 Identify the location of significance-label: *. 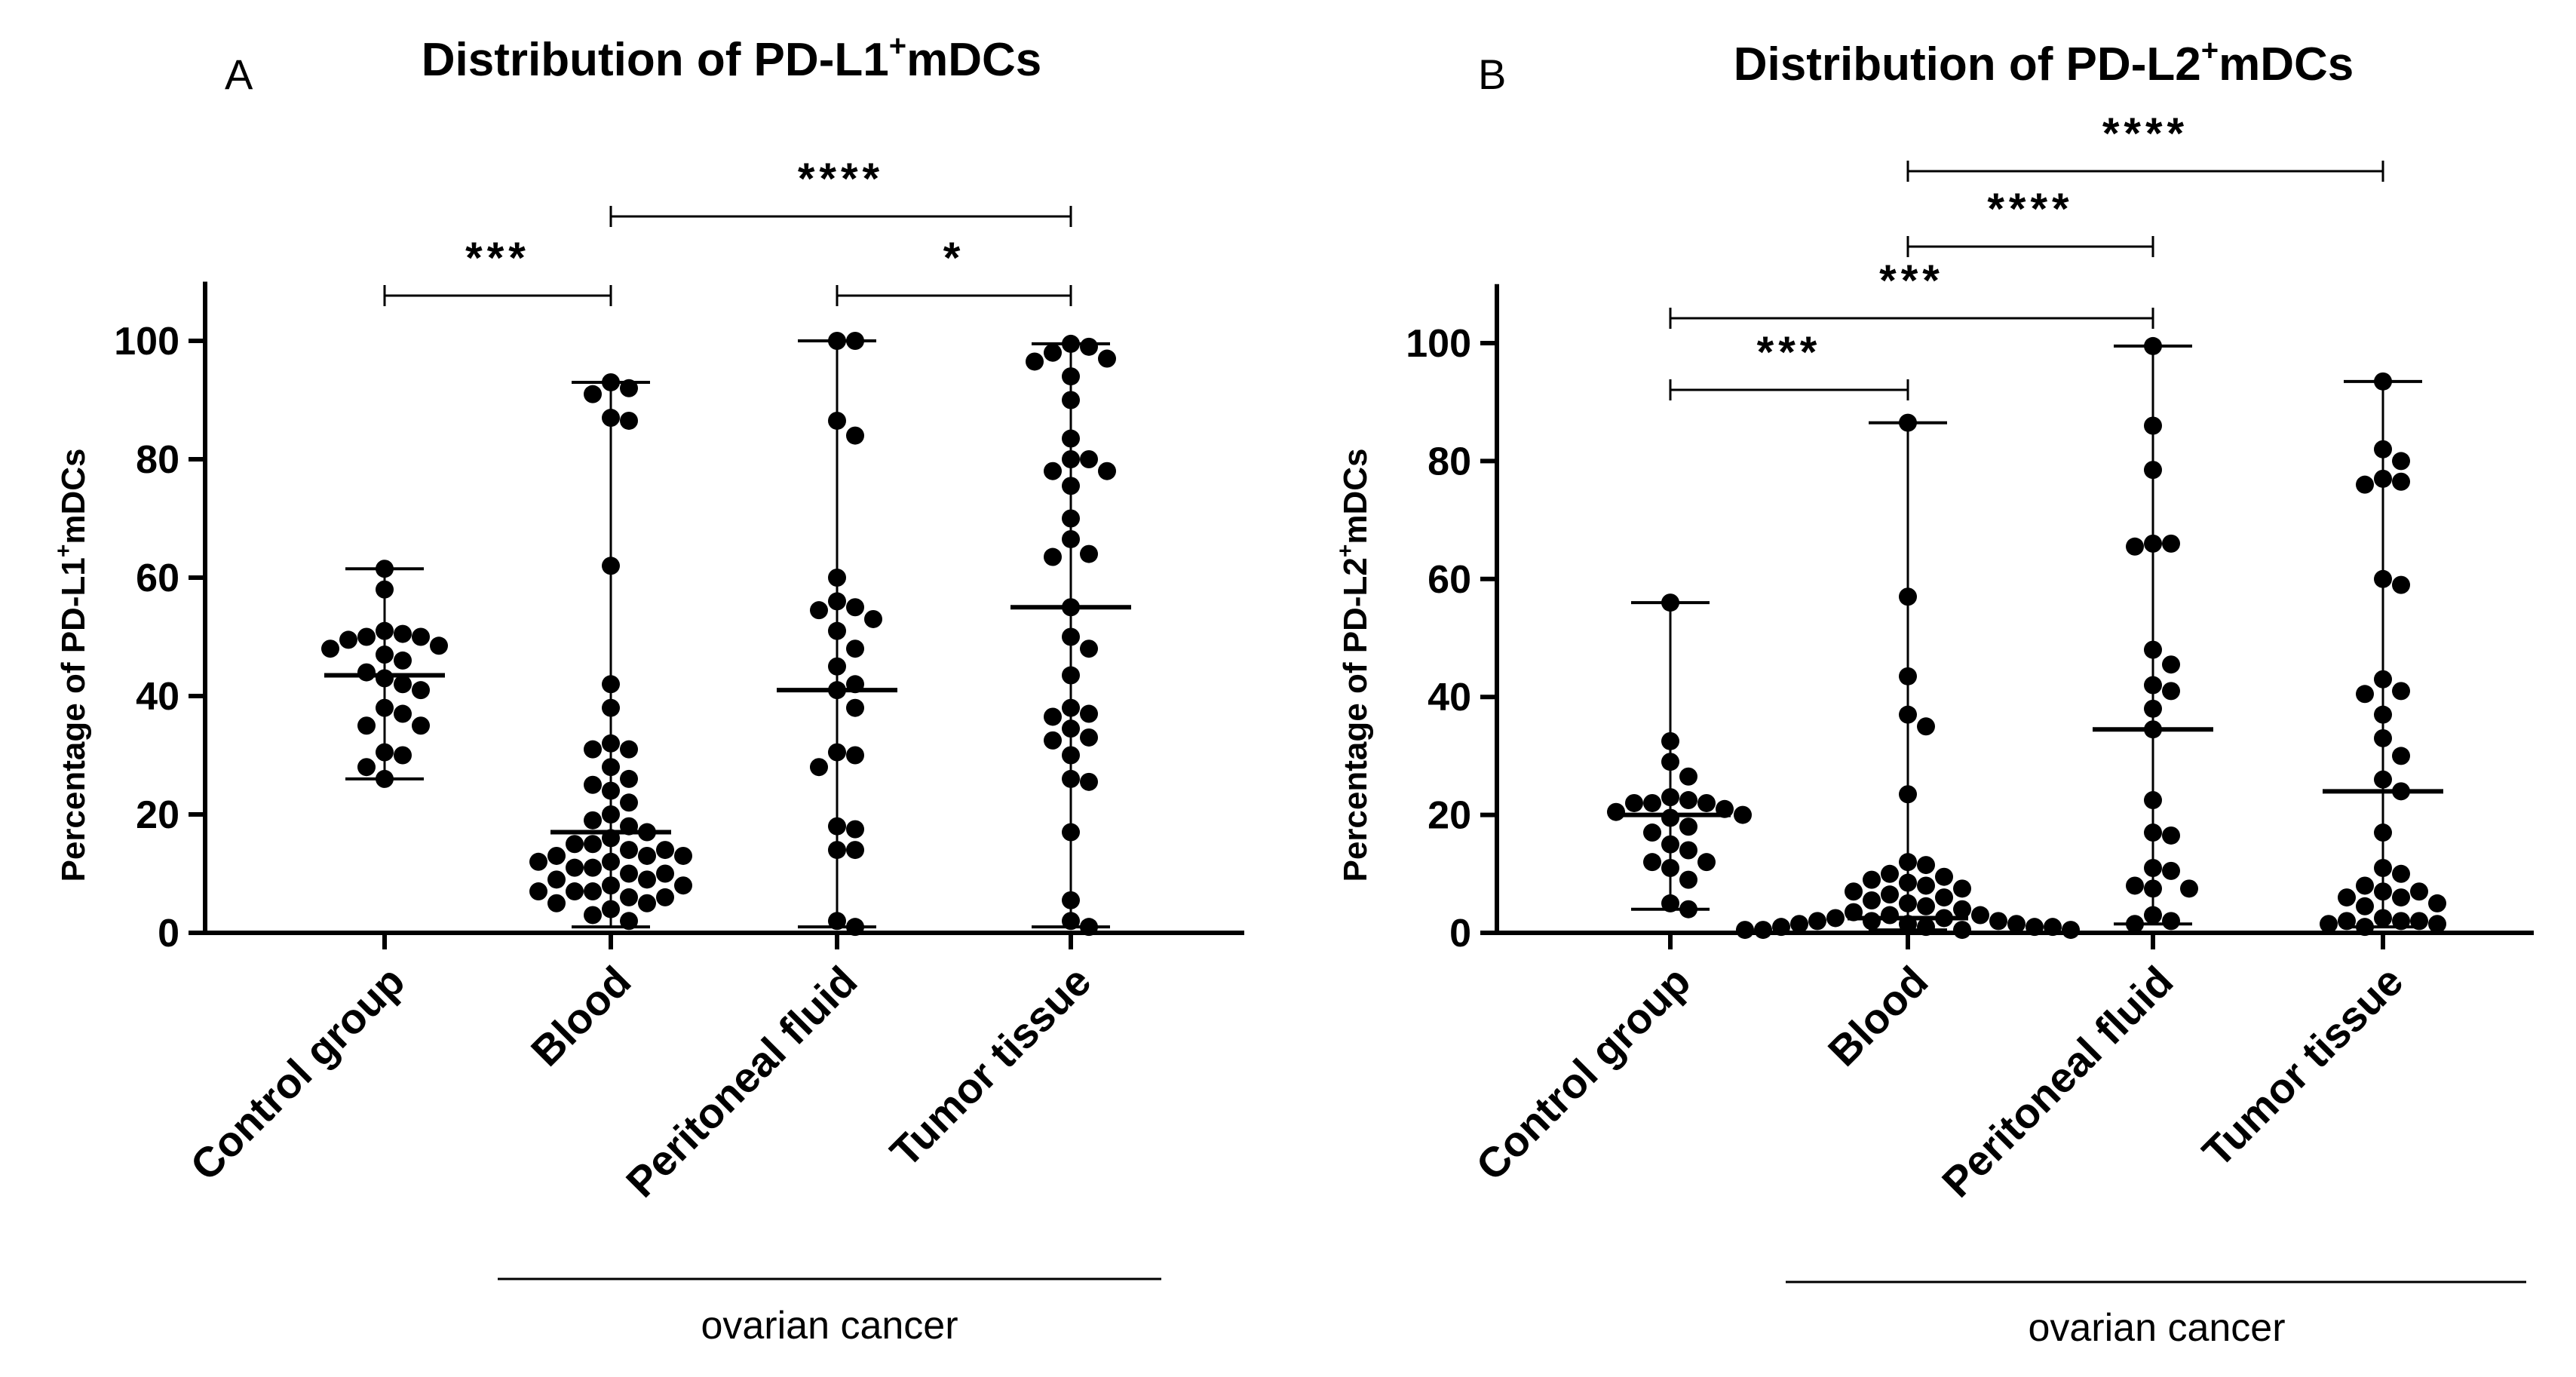
(954, 258).